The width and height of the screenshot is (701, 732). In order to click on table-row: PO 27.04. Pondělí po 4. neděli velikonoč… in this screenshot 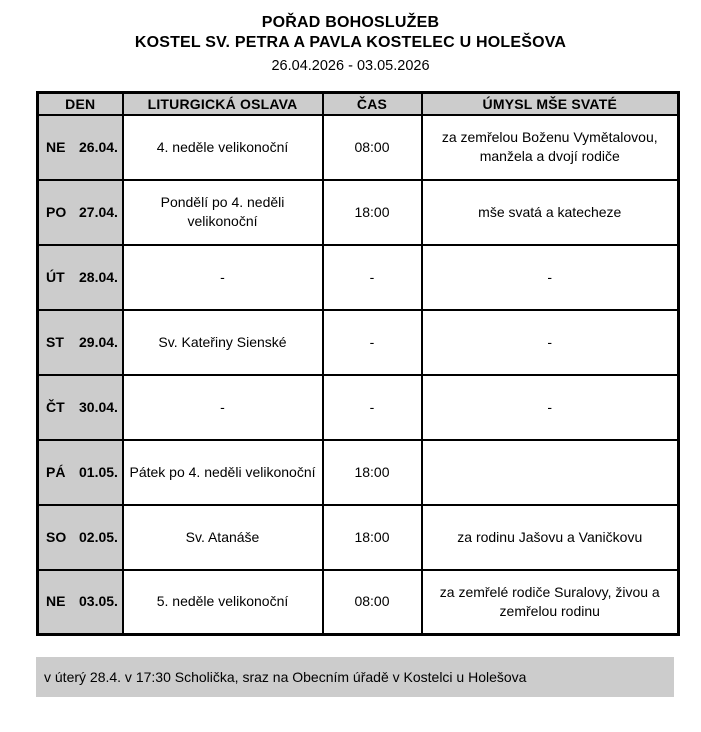, I will do `click(358, 212)`.